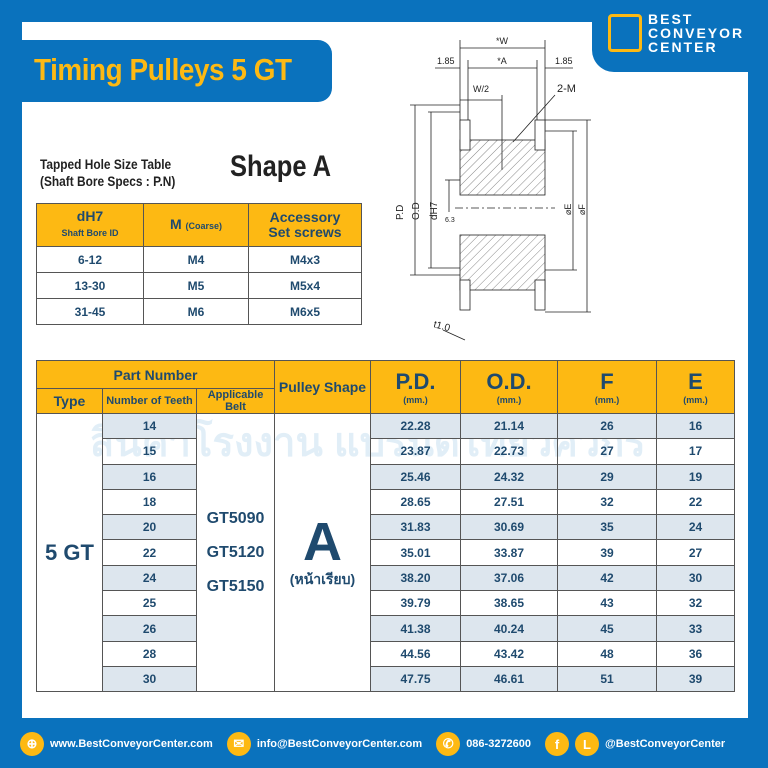  What do you see at coordinates (149, 502) in the screenshot?
I see `teeth-cell: 18` at bounding box center [149, 502].